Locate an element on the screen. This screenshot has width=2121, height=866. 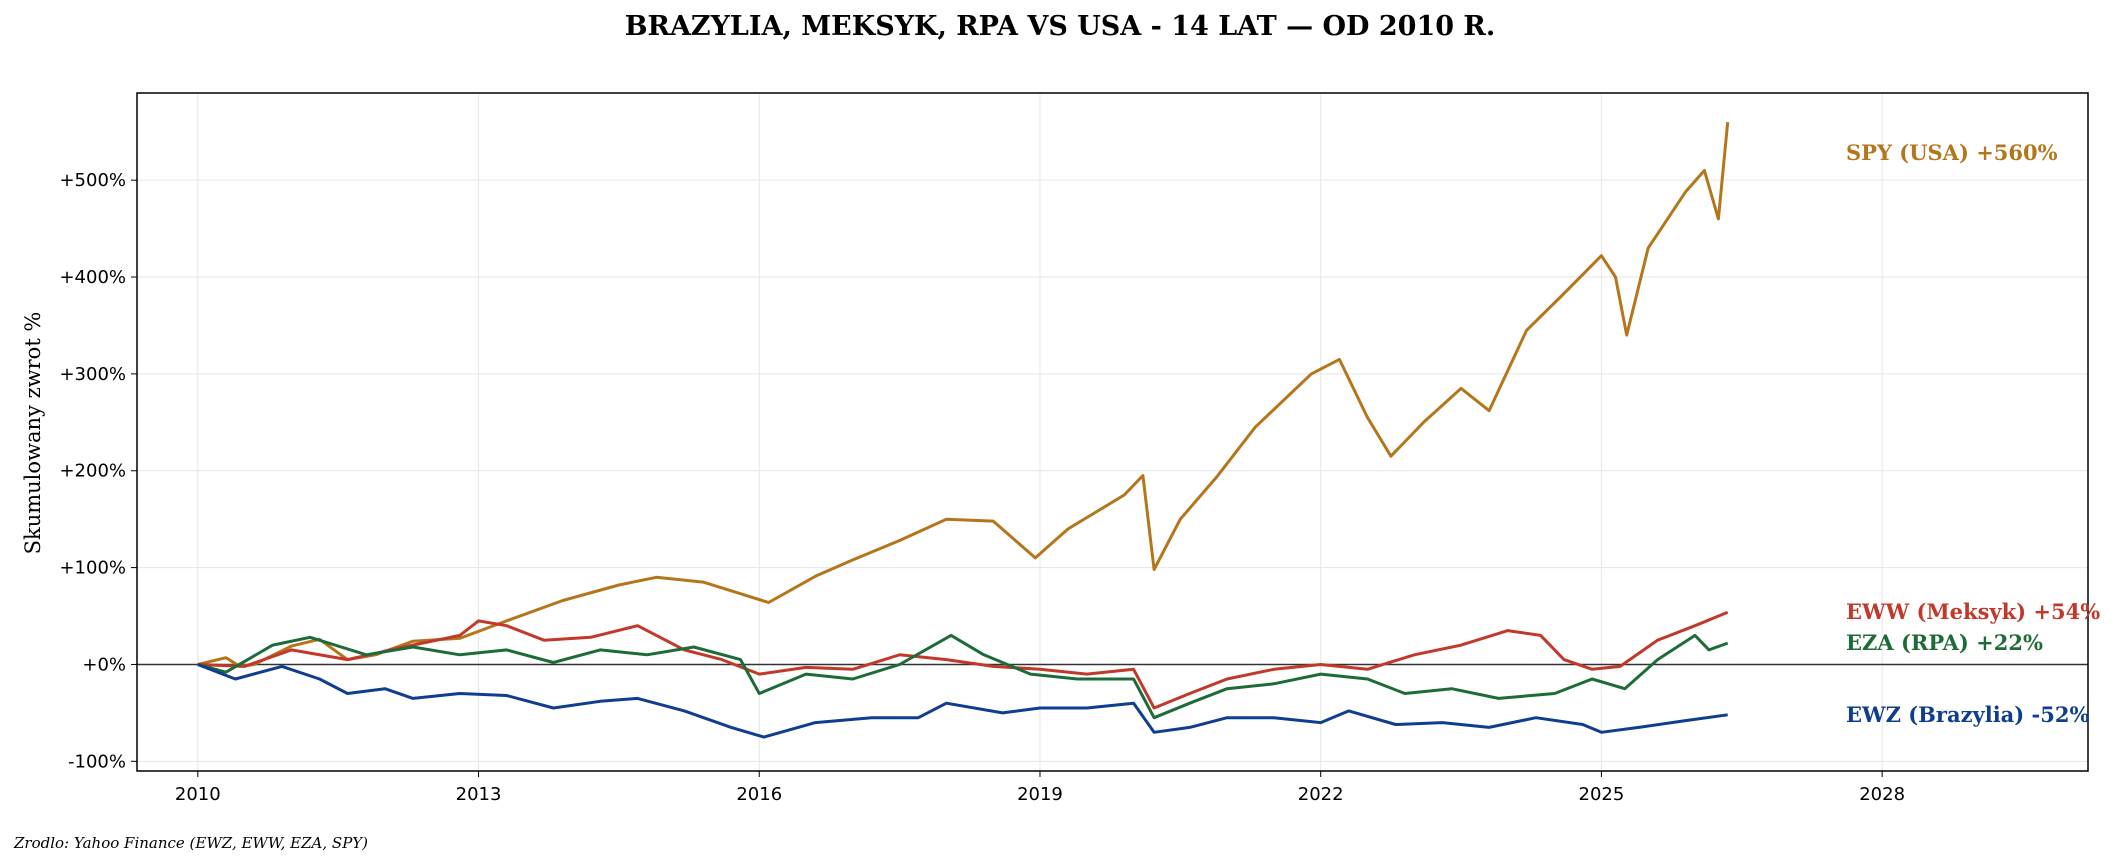
x-tick-label: 2016 is located at coordinates (759, 794).